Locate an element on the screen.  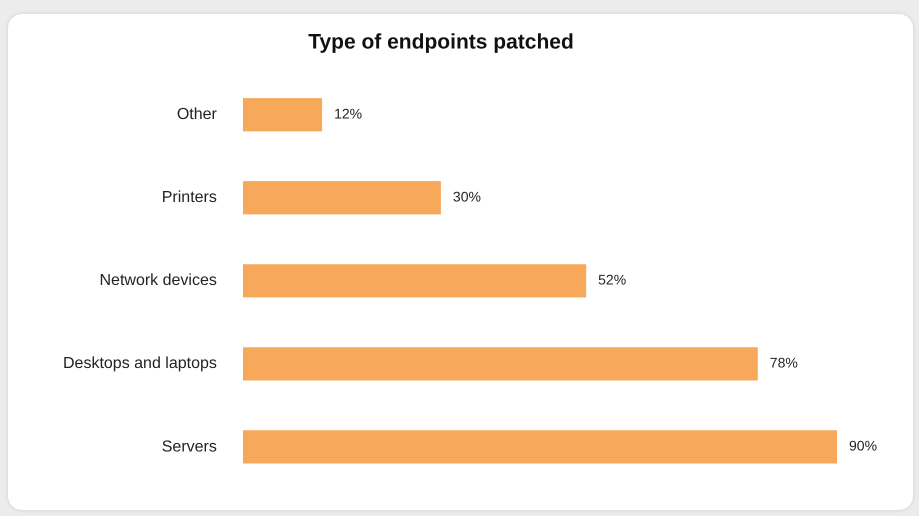
y-tick-label: Printers is located at coordinates (189, 197).